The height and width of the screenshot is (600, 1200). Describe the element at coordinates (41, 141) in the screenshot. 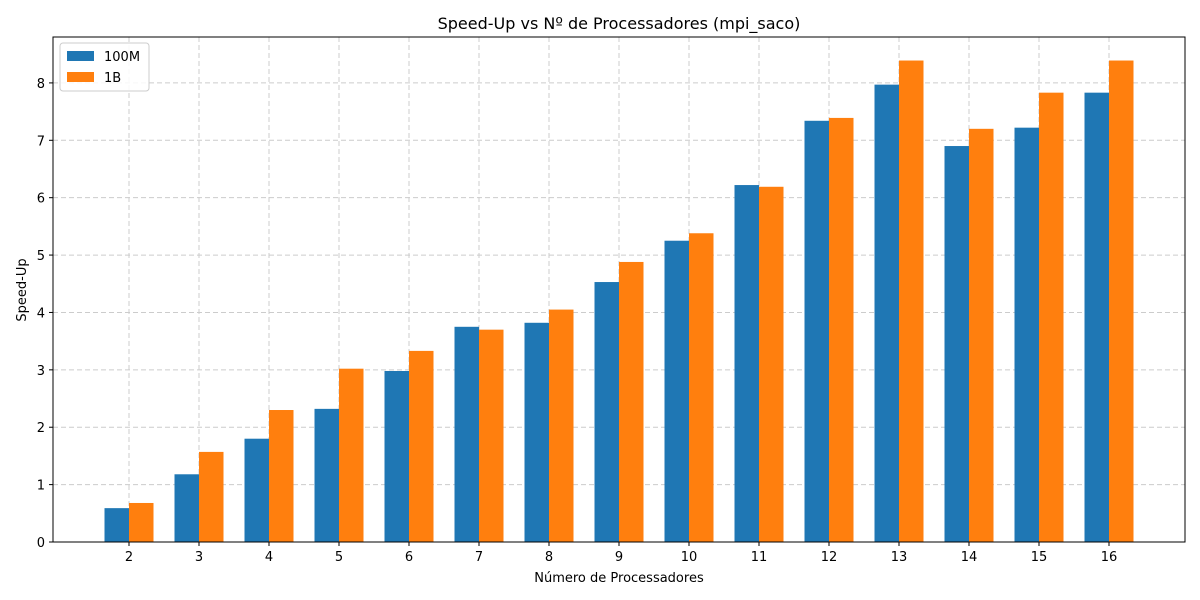

I see `y-tick-label: 7` at that location.